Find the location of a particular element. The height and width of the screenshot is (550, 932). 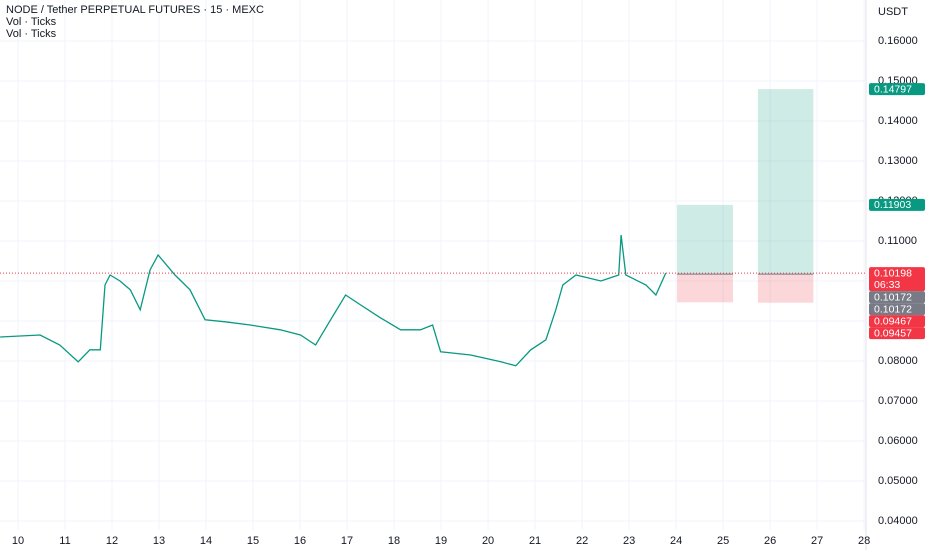

y-tick-label: 0.13000 is located at coordinates (898, 161).